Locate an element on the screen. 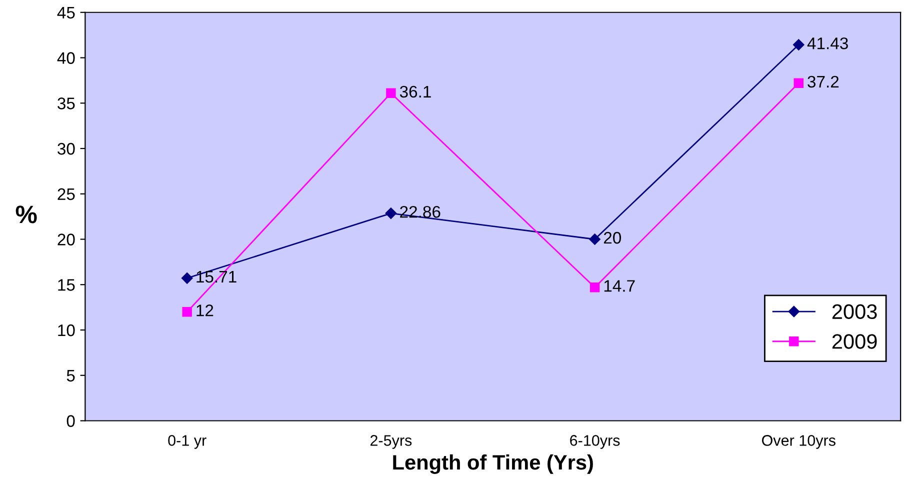  data-label: 14.7 is located at coordinates (619, 286).